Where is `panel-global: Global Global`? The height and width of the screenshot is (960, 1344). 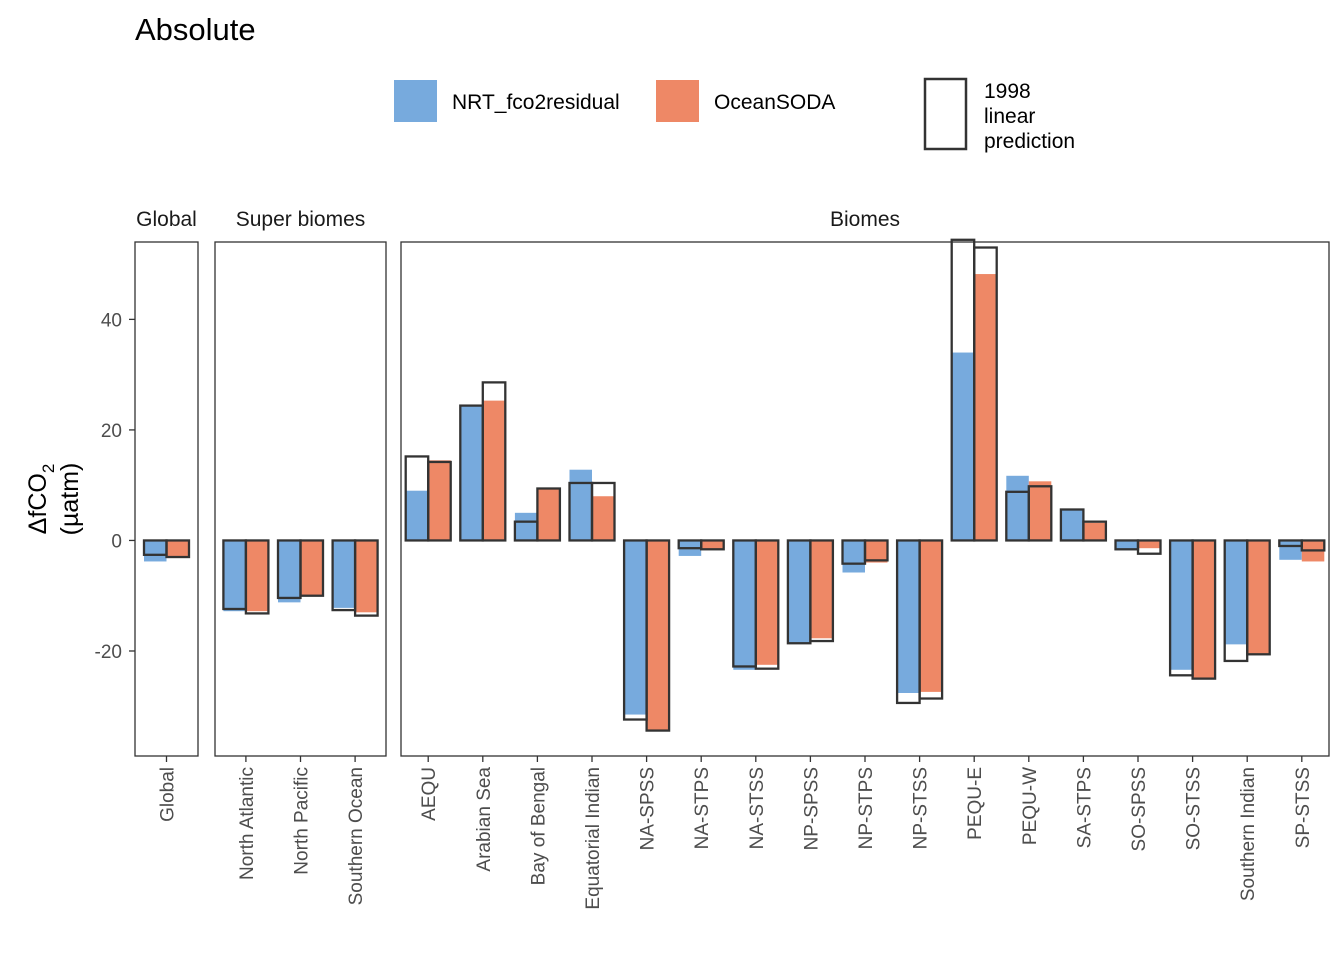 panel-global: Global Global is located at coordinates (166, 515).